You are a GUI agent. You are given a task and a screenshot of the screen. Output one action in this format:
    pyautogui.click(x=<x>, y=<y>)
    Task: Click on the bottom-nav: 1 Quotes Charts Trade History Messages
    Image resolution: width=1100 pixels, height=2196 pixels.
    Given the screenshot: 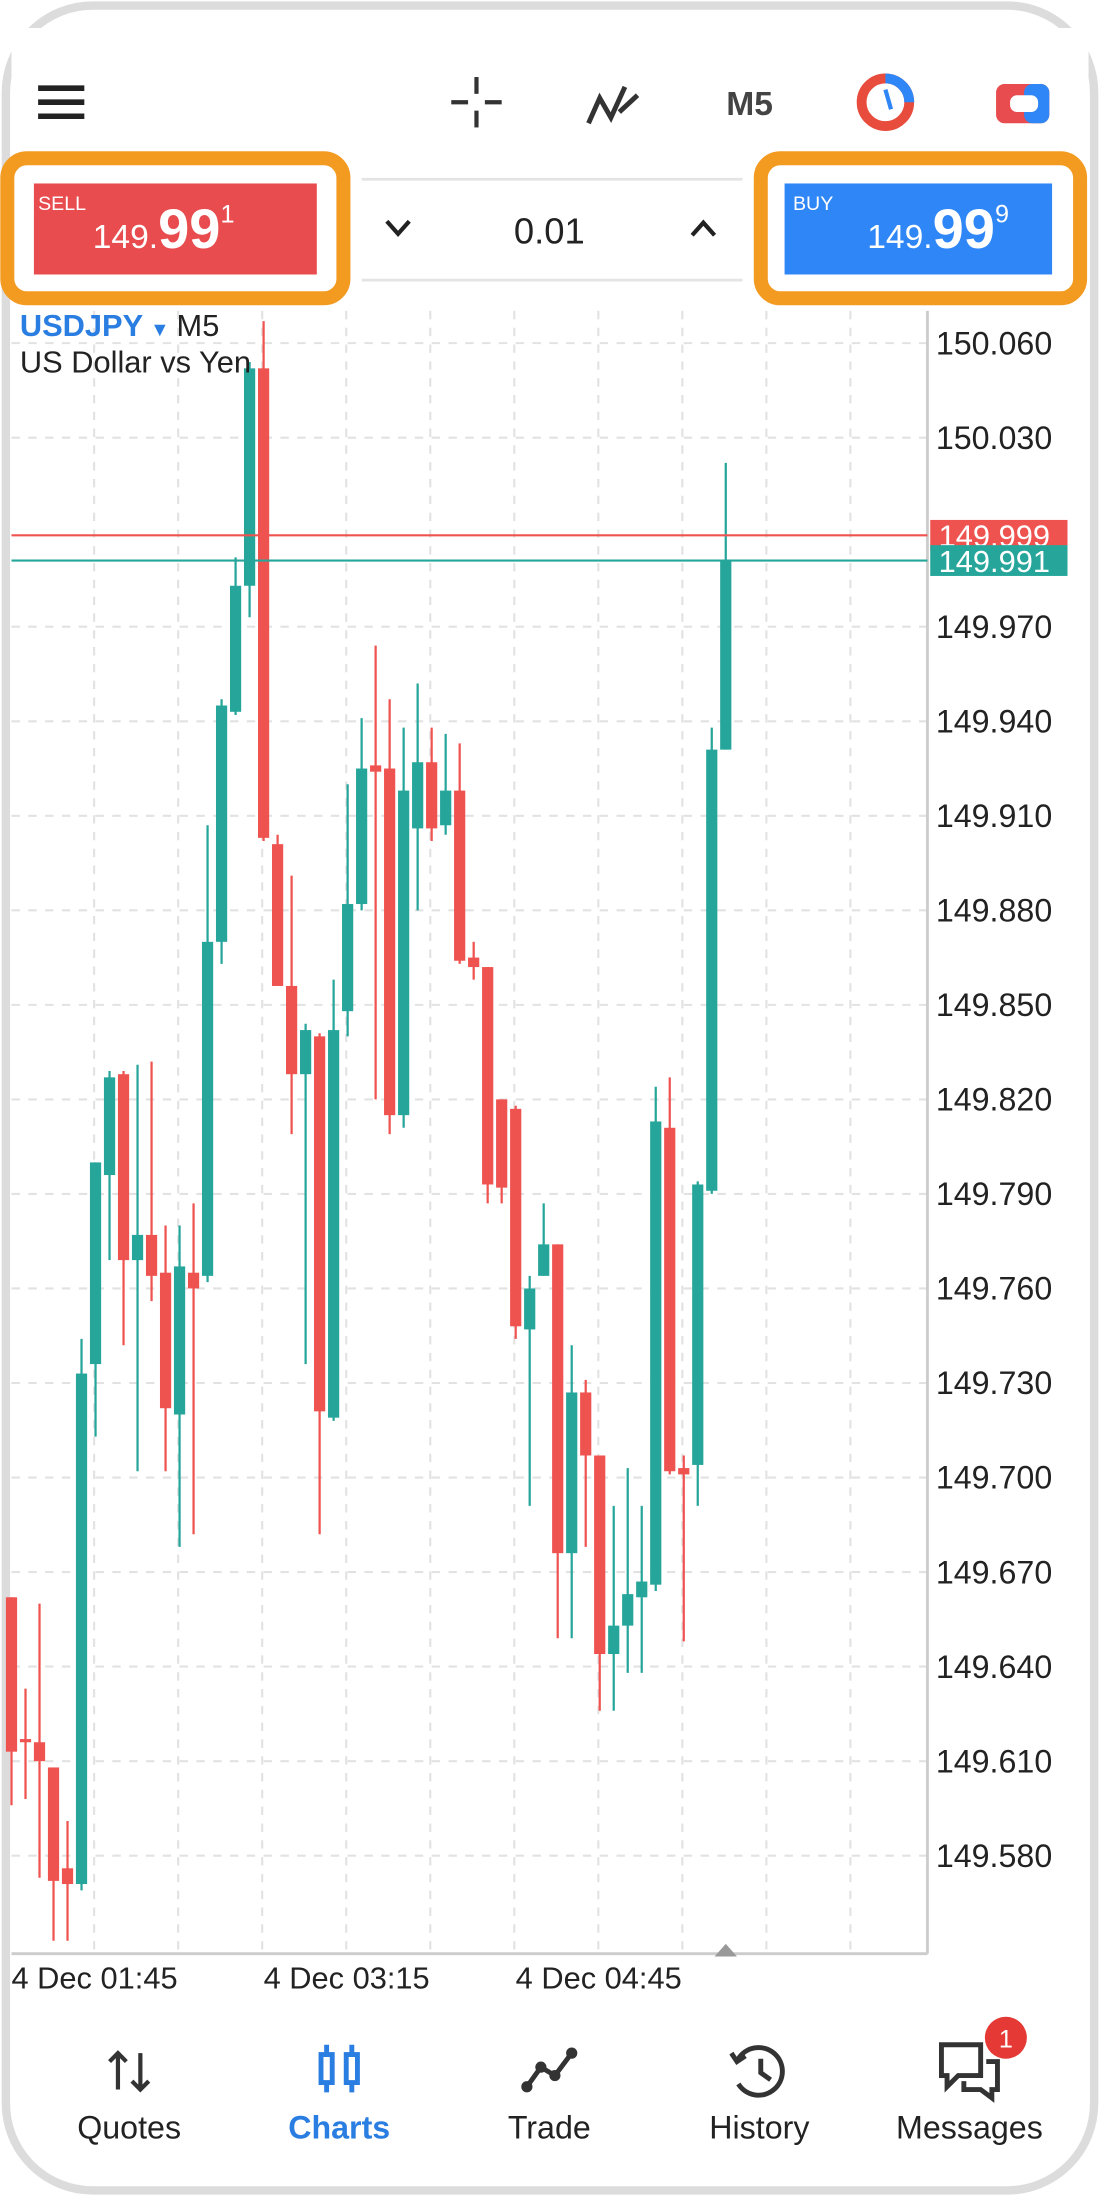 What is the action you would take?
    pyautogui.click(x=560, y=2081)
    